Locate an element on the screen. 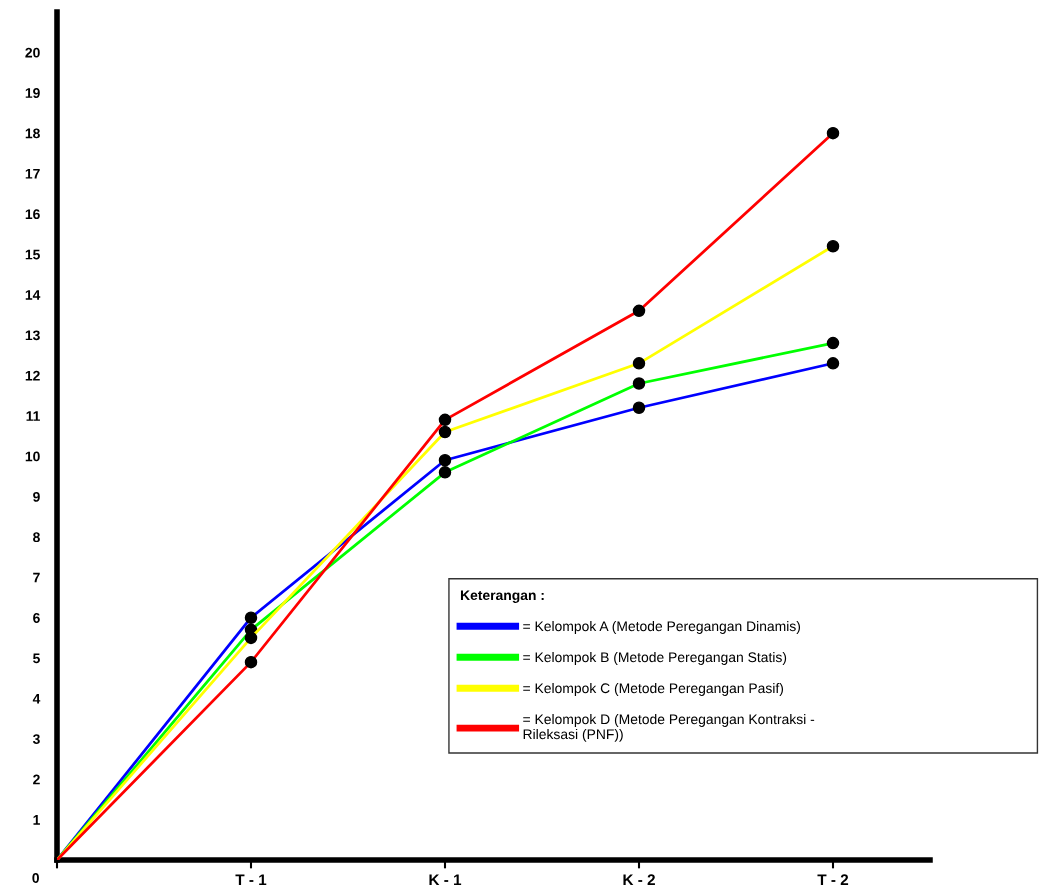  legend-label: = Kelompok B (Metode Peregangan Statis) is located at coordinates (655, 658).